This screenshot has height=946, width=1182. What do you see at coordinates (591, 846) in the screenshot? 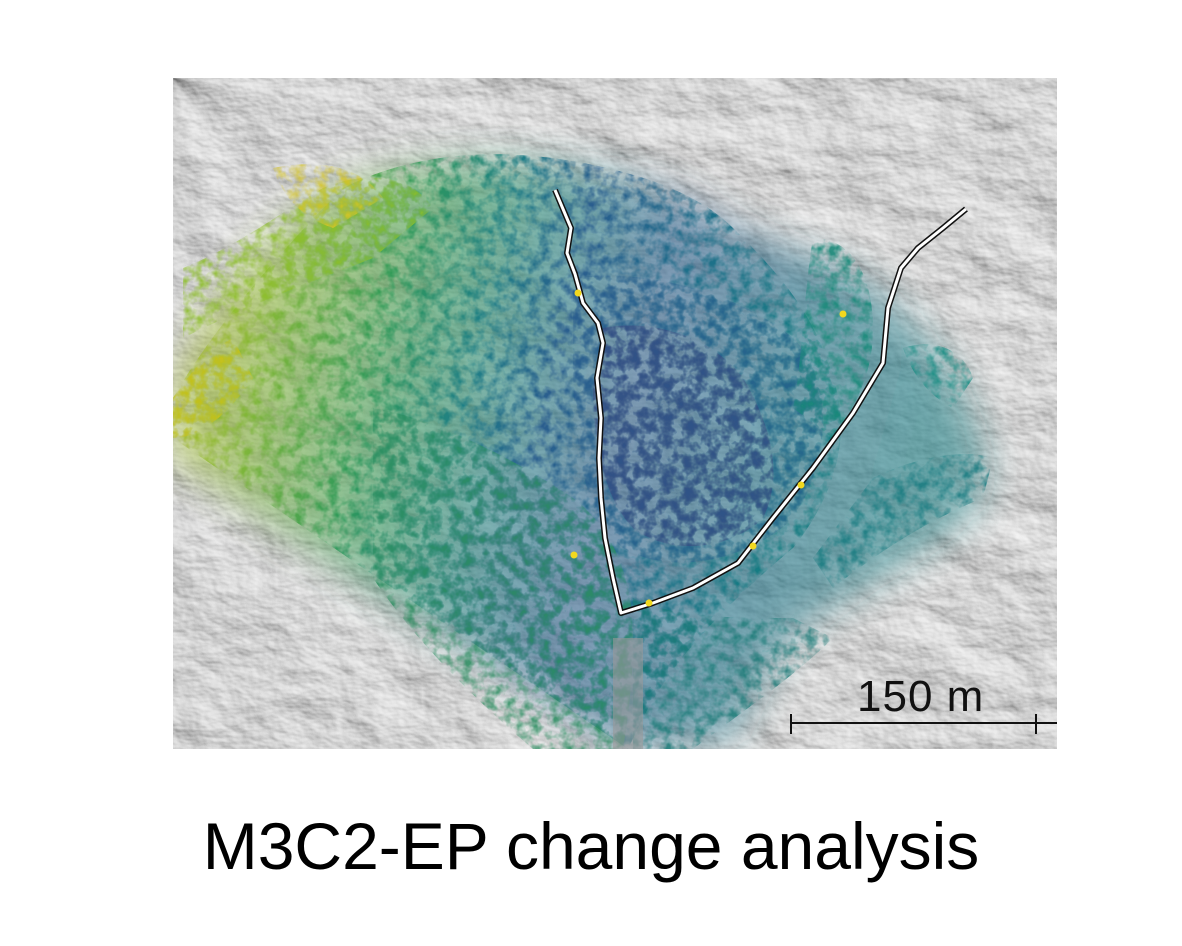
I see `figure-caption: M3C2-EP change analysis` at bounding box center [591, 846].